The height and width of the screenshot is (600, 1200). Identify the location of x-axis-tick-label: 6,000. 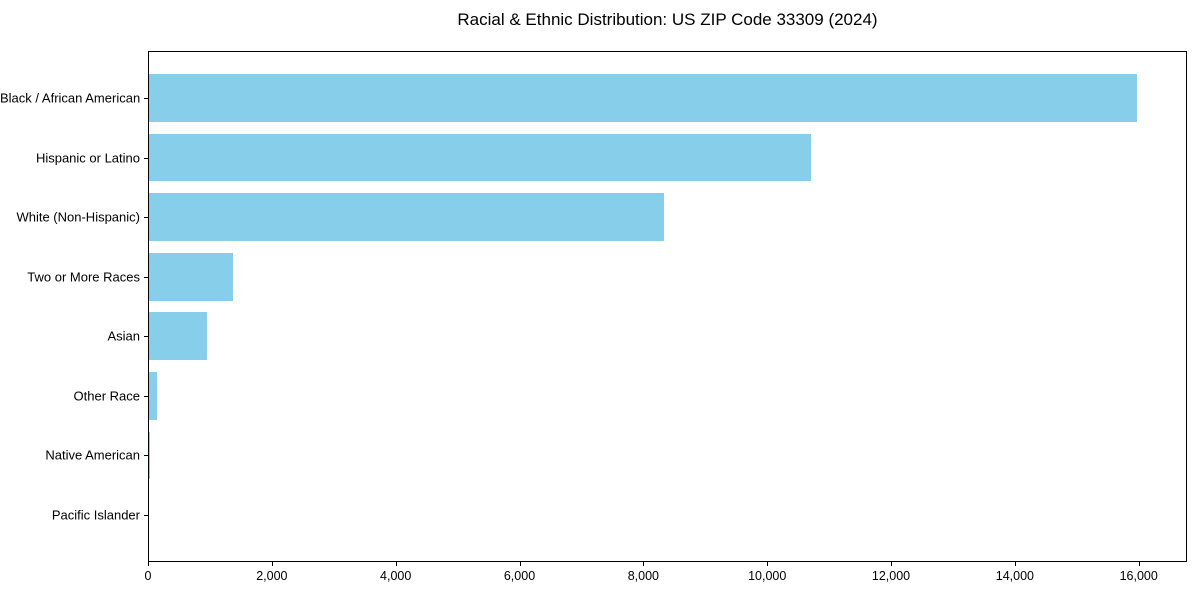
(519, 576).